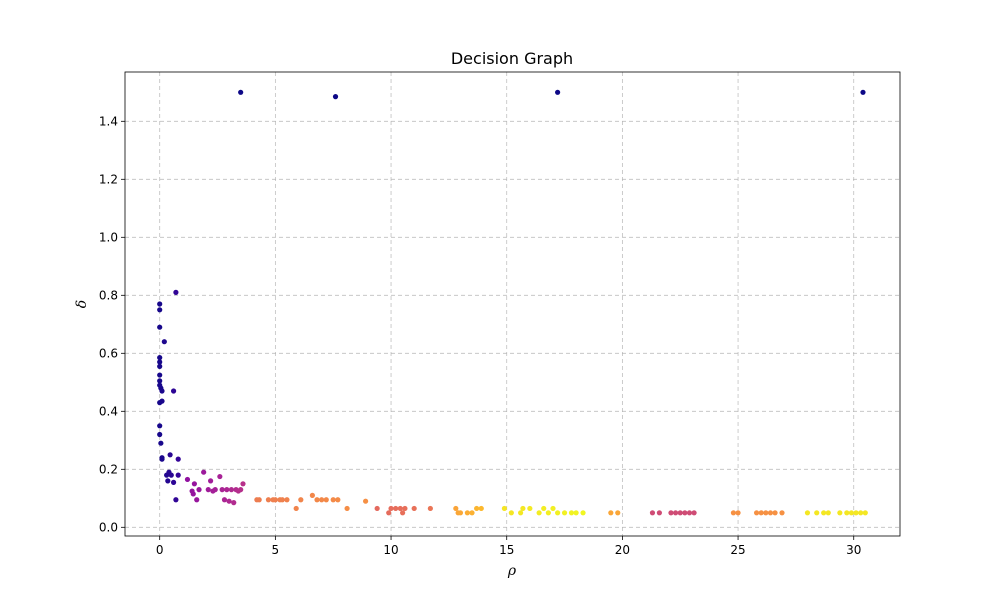  Describe the element at coordinates (108, 353) in the screenshot. I see `y-tick-label: 0.6` at that location.